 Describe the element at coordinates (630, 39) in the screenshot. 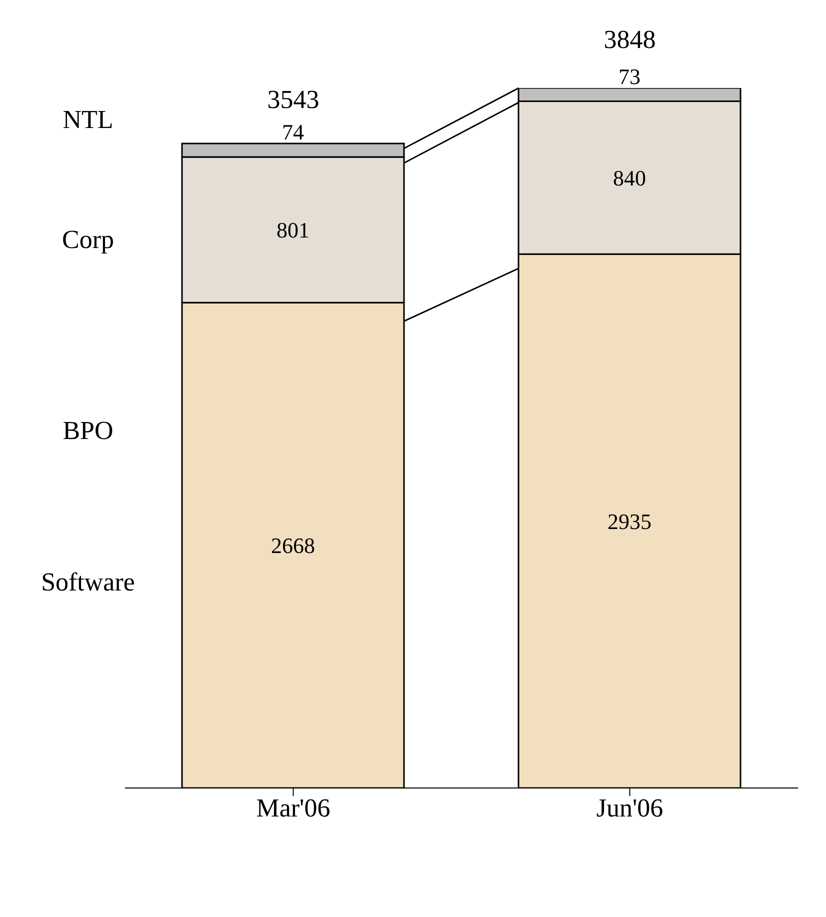

I see `total-label: 3848` at that location.